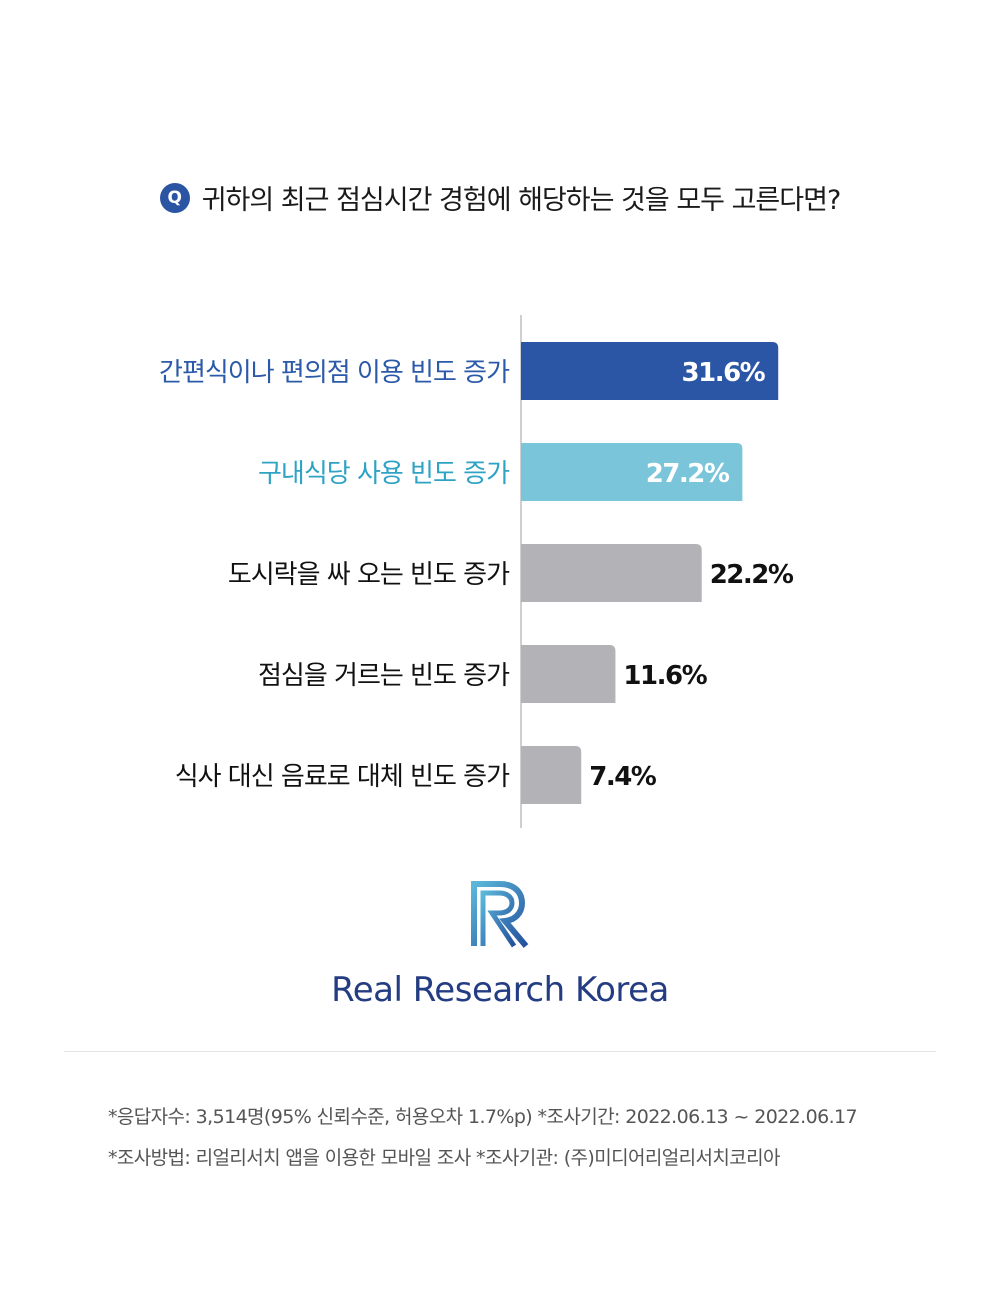 The height and width of the screenshot is (1307, 1000). I want to click on rr-logo-icon, so click(500, 914).